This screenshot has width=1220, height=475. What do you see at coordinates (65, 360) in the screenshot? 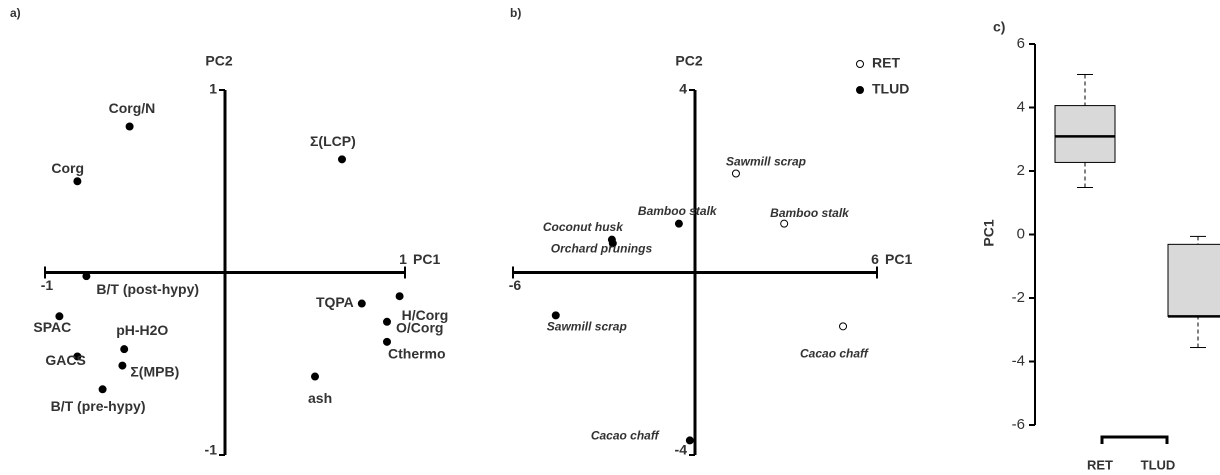
I see `point-label: GACS` at bounding box center [65, 360].